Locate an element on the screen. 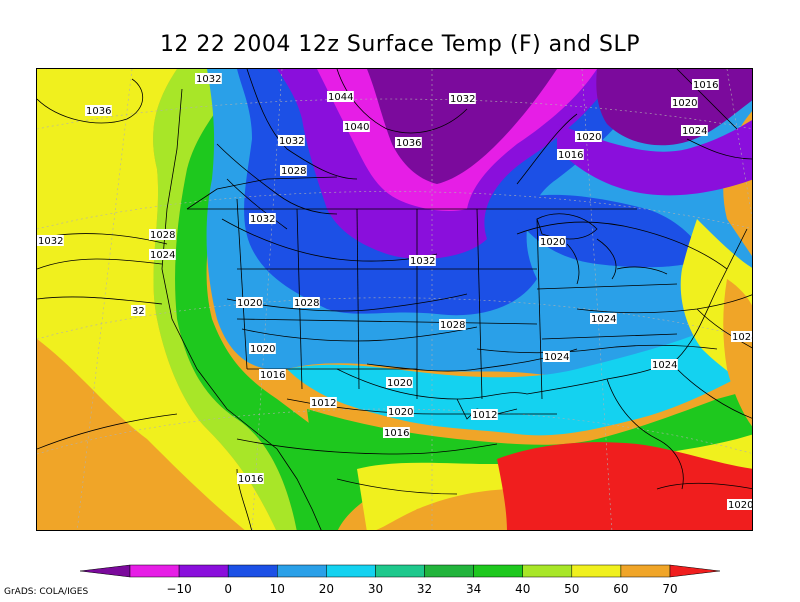 The image size is (800, 602). colorbar-tick-label: 50 is located at coordinates (571, 589).